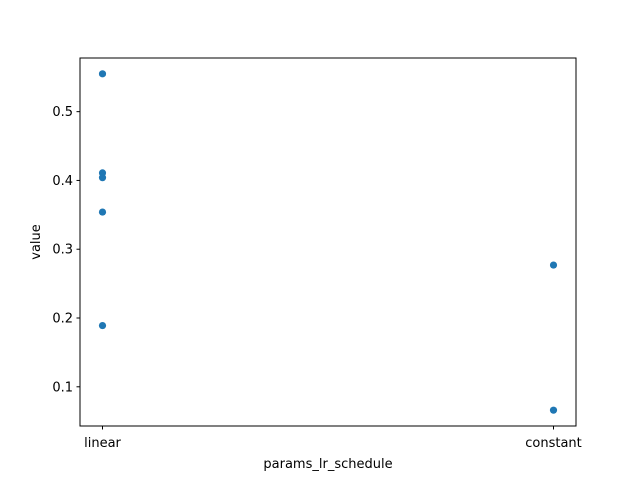 The height and width of the screenshot is (480, 640). I want to click on y-tick-label: 0.3, so click(62, 250).